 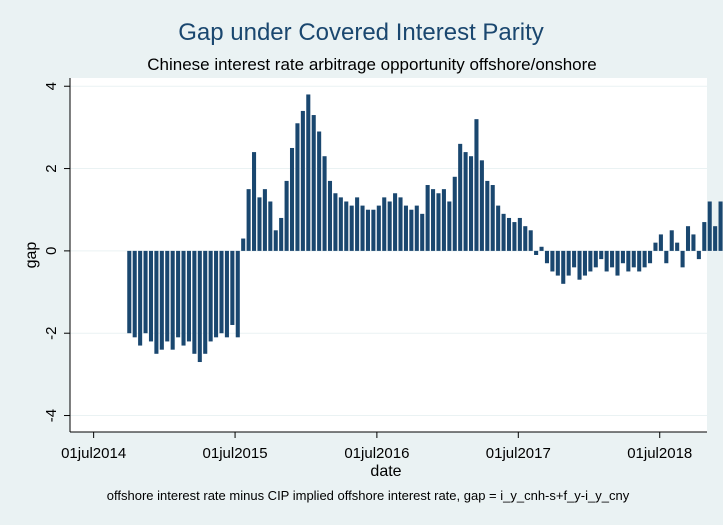 I want to click on x-axis-label: date, so click(x=385, y=471).